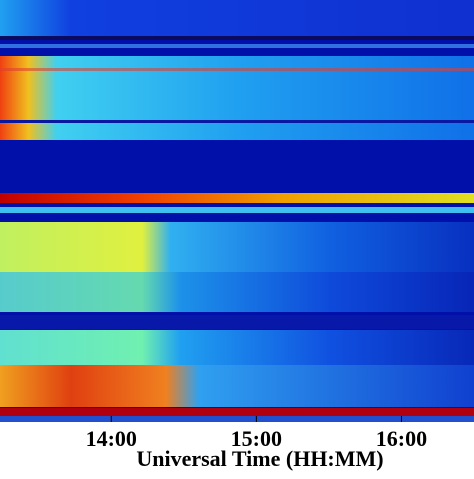  I want to click on x-tick-label: 15:00, so click(256, 438).